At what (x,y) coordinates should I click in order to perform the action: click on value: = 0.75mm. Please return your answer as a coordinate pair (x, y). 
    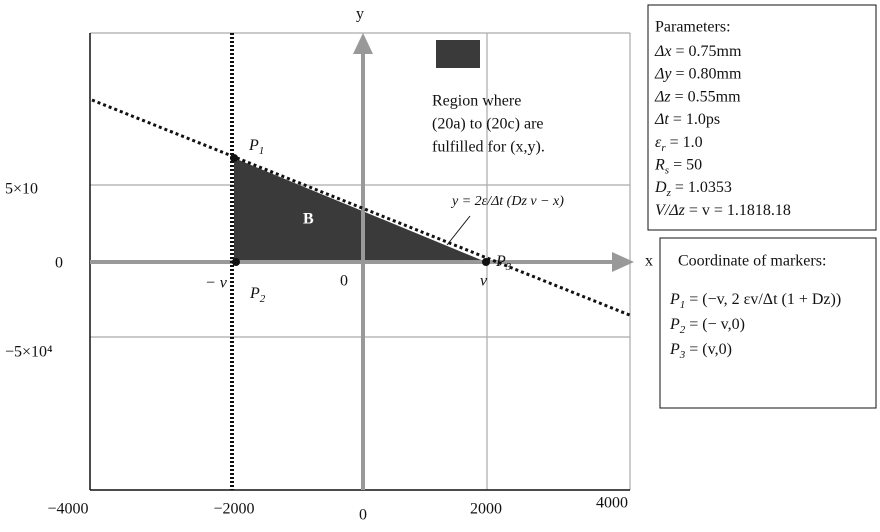
    Looking at the image, I should click on (707, 51).